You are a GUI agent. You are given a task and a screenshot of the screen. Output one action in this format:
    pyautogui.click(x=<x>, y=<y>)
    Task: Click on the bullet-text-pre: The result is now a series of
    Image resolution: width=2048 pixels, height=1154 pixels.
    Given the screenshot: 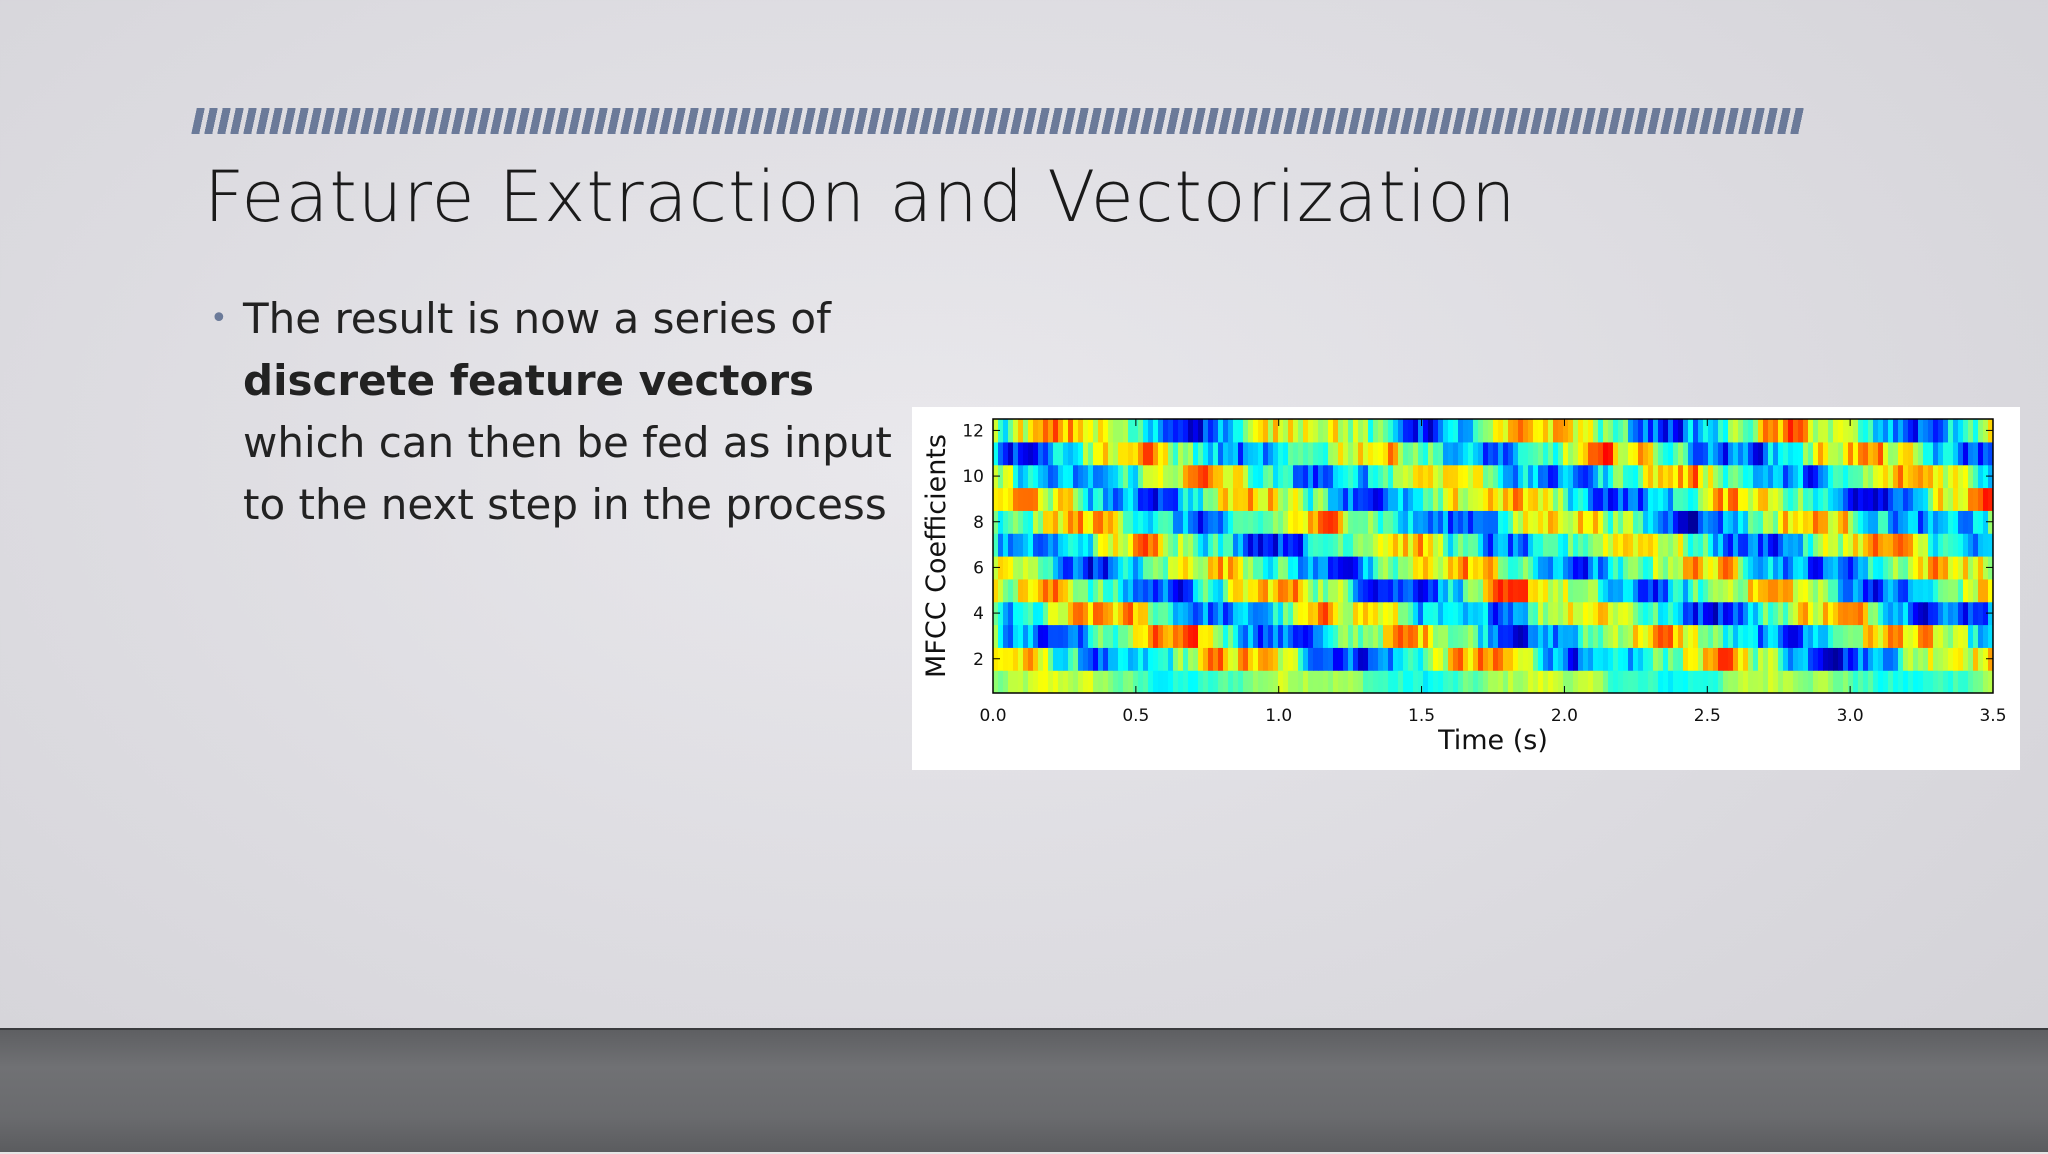 What is the action you would take?
    pyautogui.click(x=537, y=318)
    